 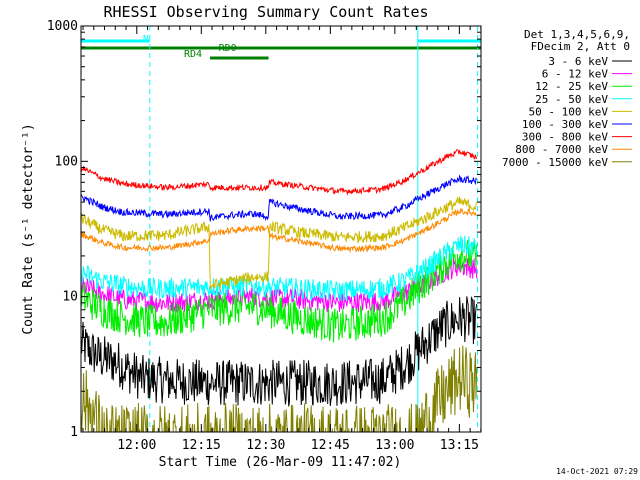 I want to click on legend-entry: 800 - 7000 keV, so click(x=561, y=149).